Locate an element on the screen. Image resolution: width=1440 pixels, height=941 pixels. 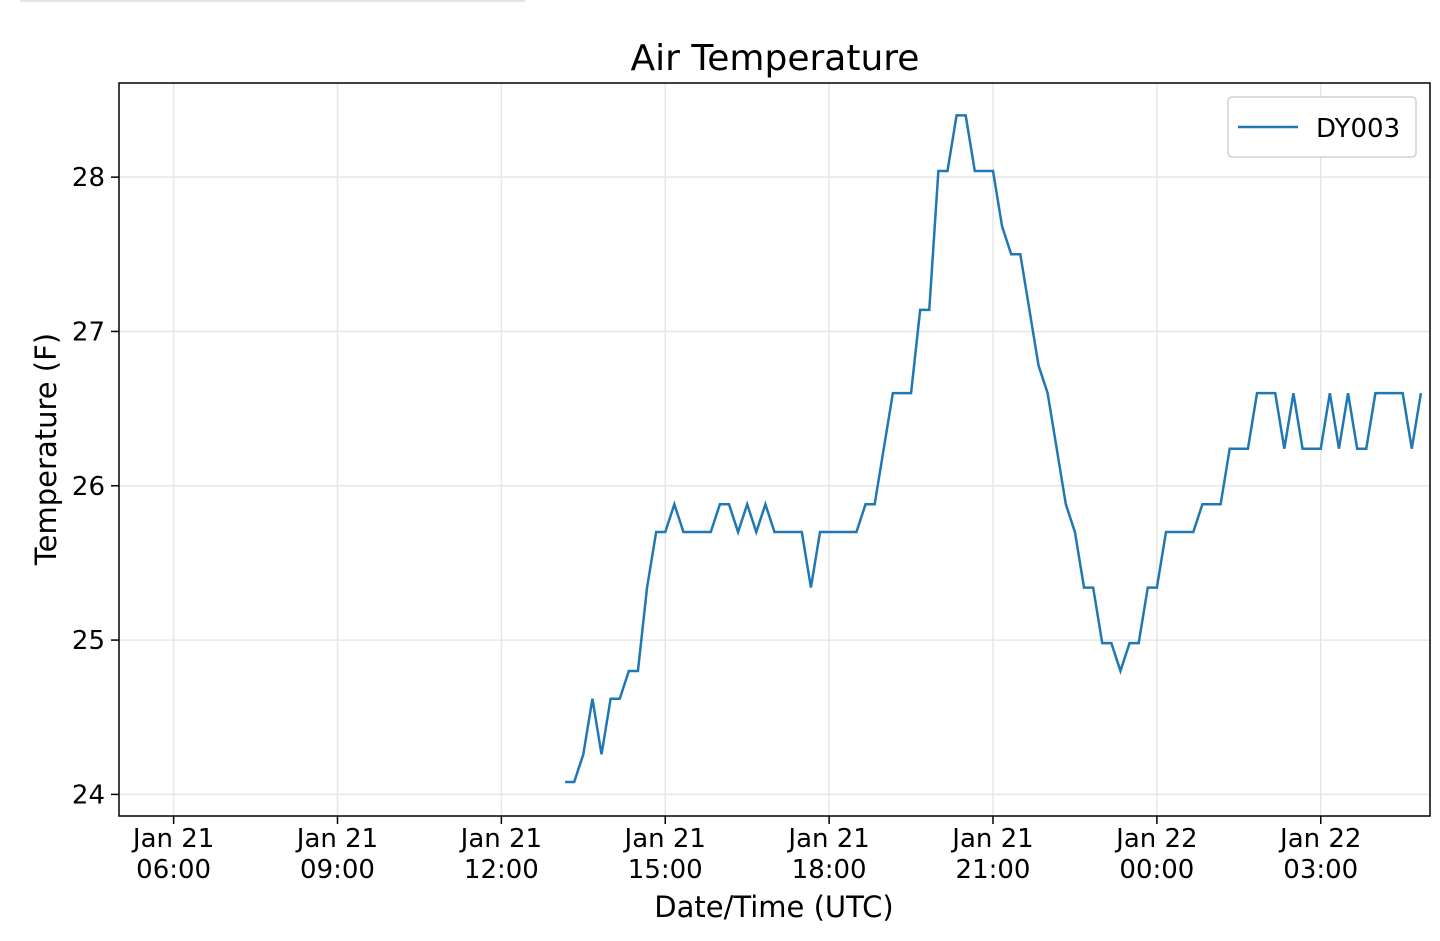
x-axis-label: Date/Time (UTC) is located at coordinates (773, 907).